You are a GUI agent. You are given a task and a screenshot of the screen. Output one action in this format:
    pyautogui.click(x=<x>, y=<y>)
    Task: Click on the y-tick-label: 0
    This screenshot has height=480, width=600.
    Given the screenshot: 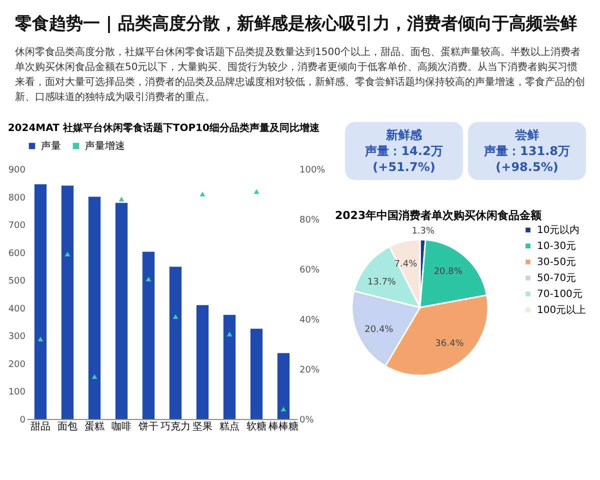 What is the action you would take?
    pyautogui.click(x=23, y=421)
    